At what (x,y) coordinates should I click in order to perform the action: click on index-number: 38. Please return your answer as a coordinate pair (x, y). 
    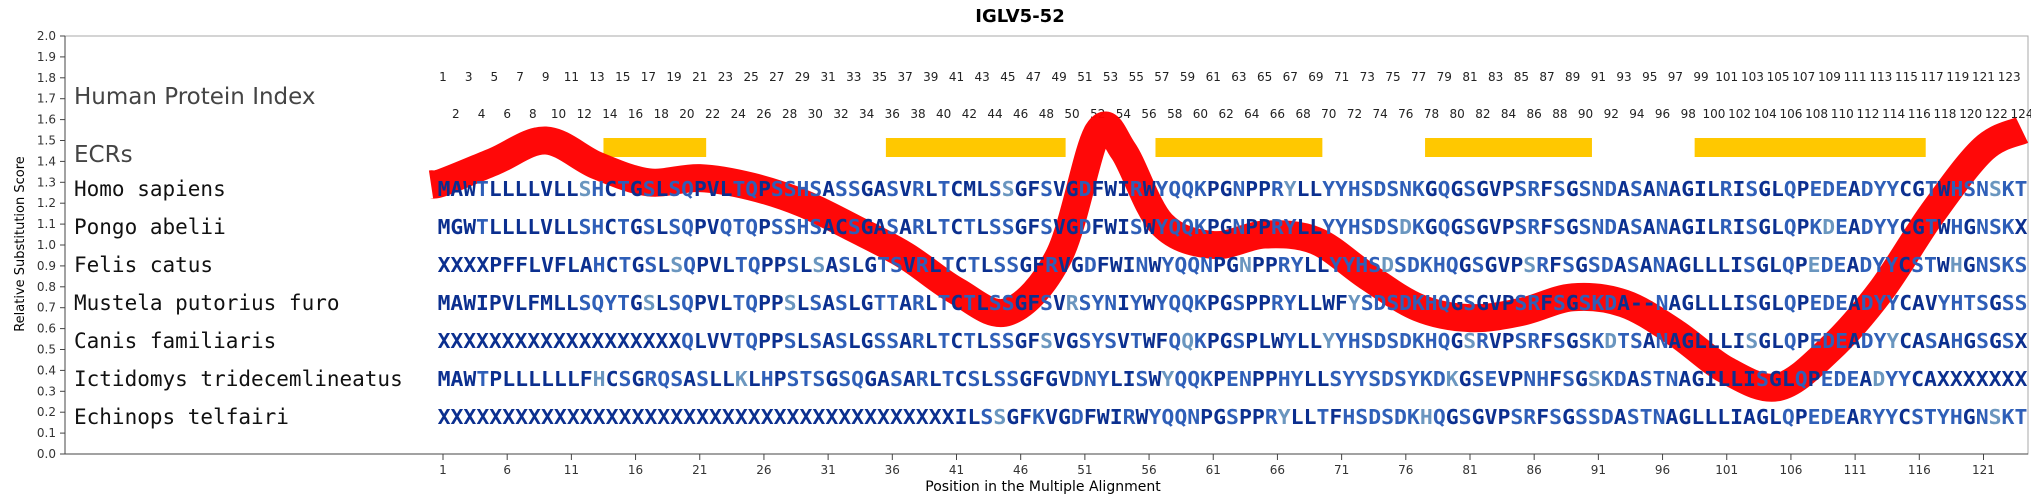
    Looking at the image, I should click on (917, 114).